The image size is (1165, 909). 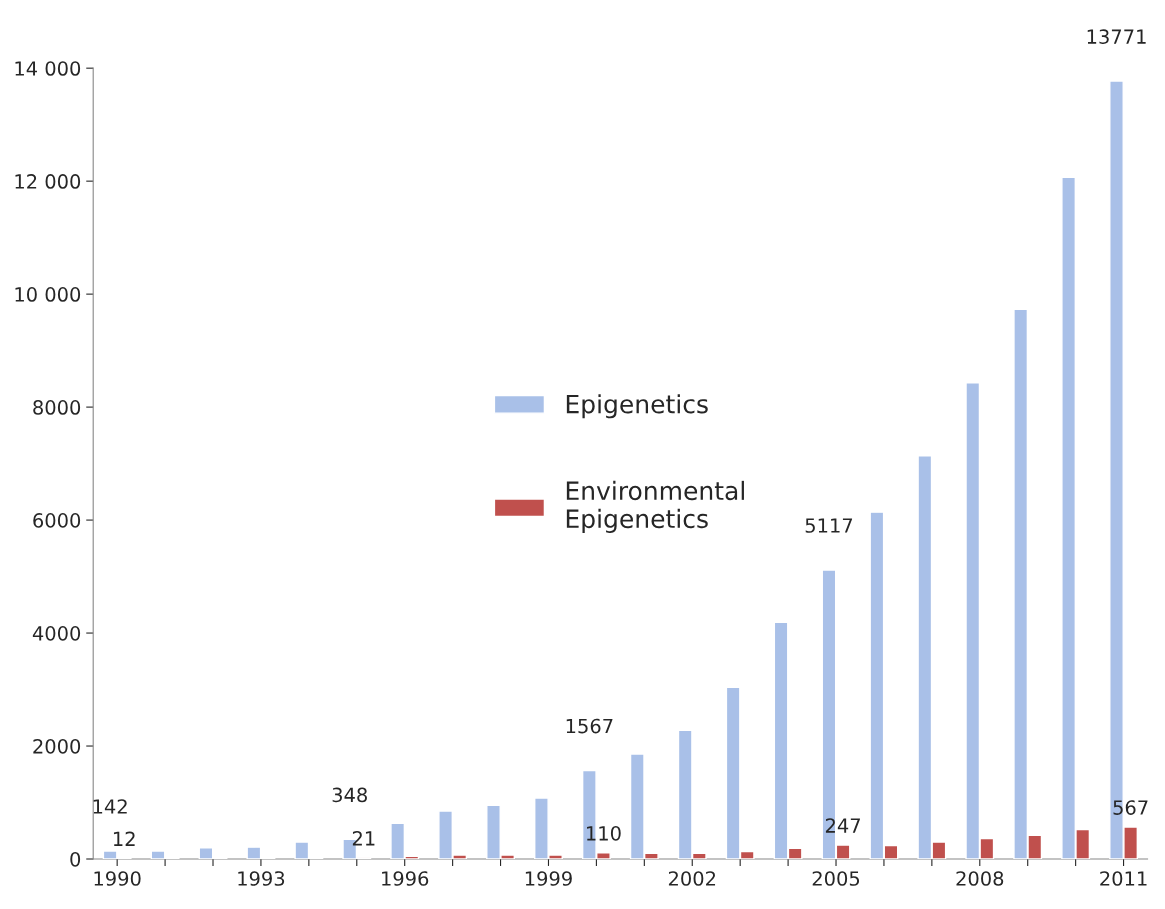 What do you see at coordinates (836, 878) in the screenshot?
I see `x-tick-label: 2005` at bounding box center [836, 878].